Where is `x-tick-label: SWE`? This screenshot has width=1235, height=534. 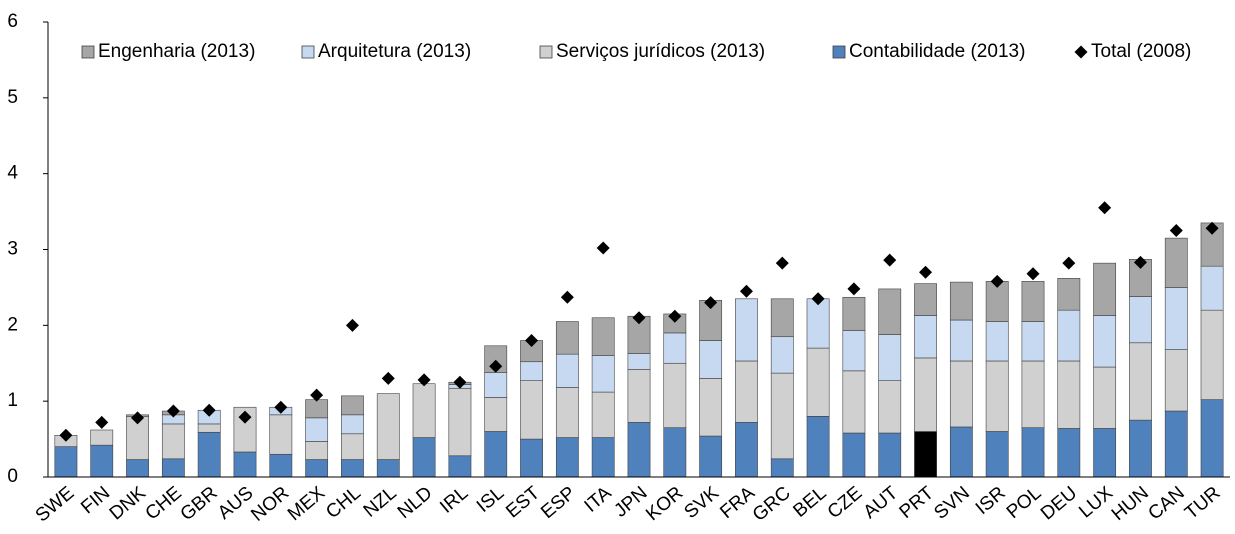 x-tick-label: SWE is located at coordinates (55, 505).